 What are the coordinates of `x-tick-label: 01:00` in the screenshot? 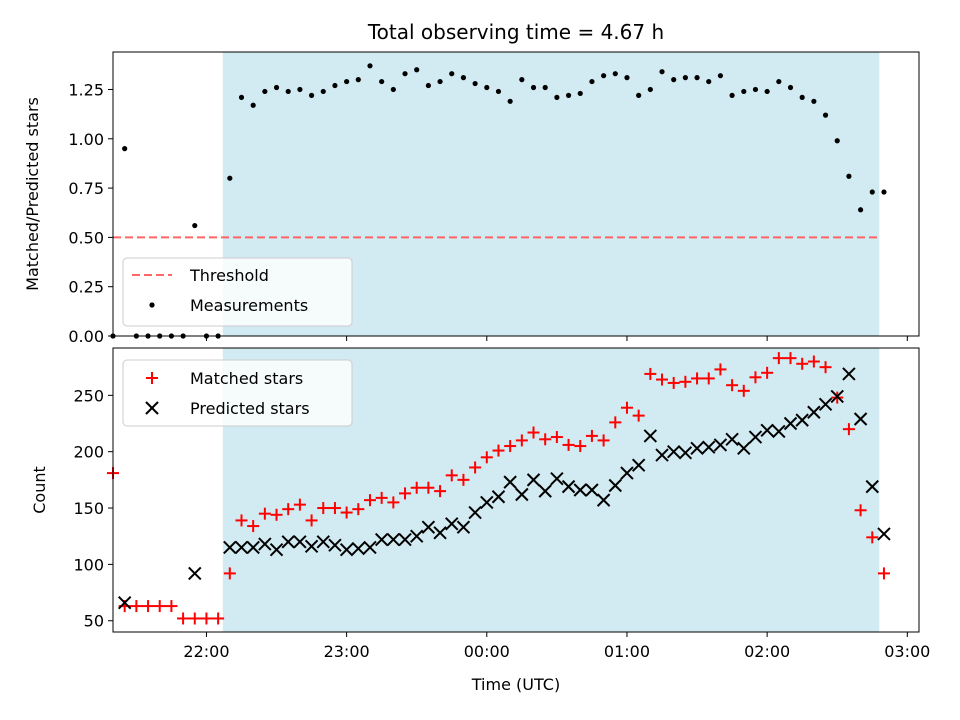 It's located at (627, 651).